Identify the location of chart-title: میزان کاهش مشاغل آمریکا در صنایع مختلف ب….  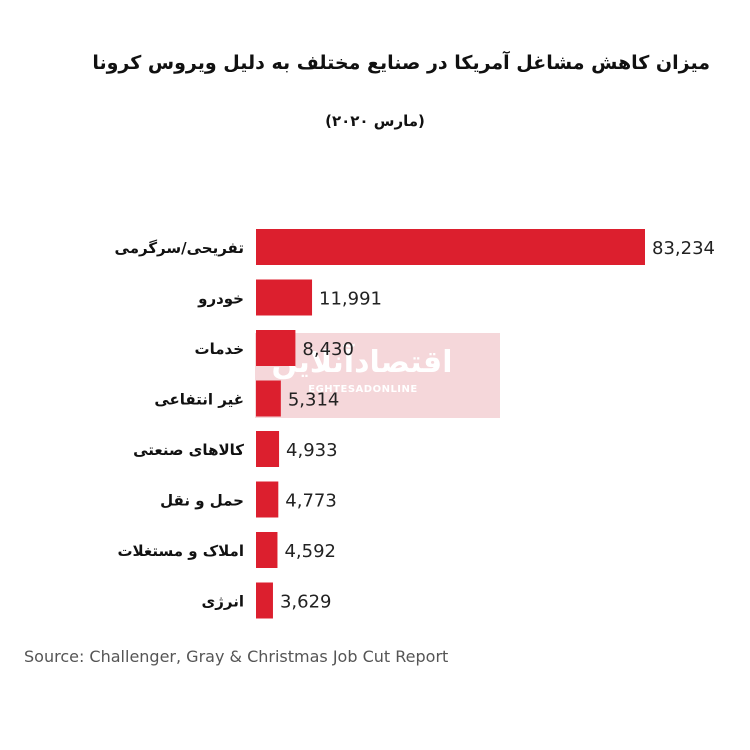
(401, 63).